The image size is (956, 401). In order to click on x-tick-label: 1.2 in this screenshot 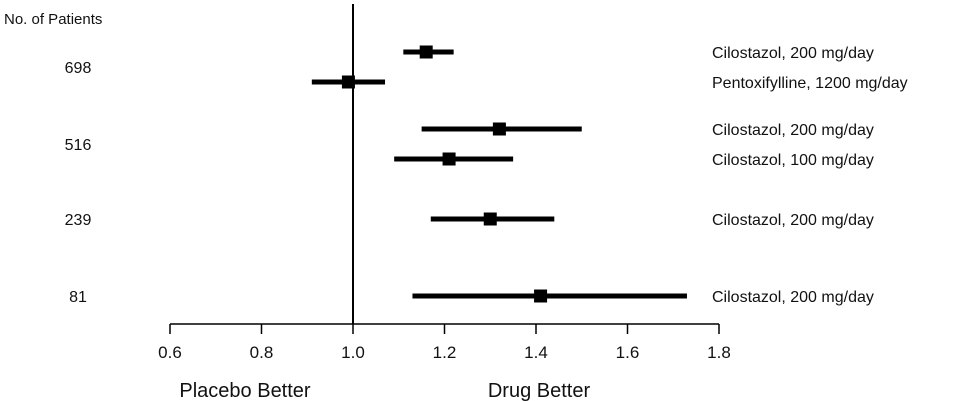, I will do `click(445, 352)`.